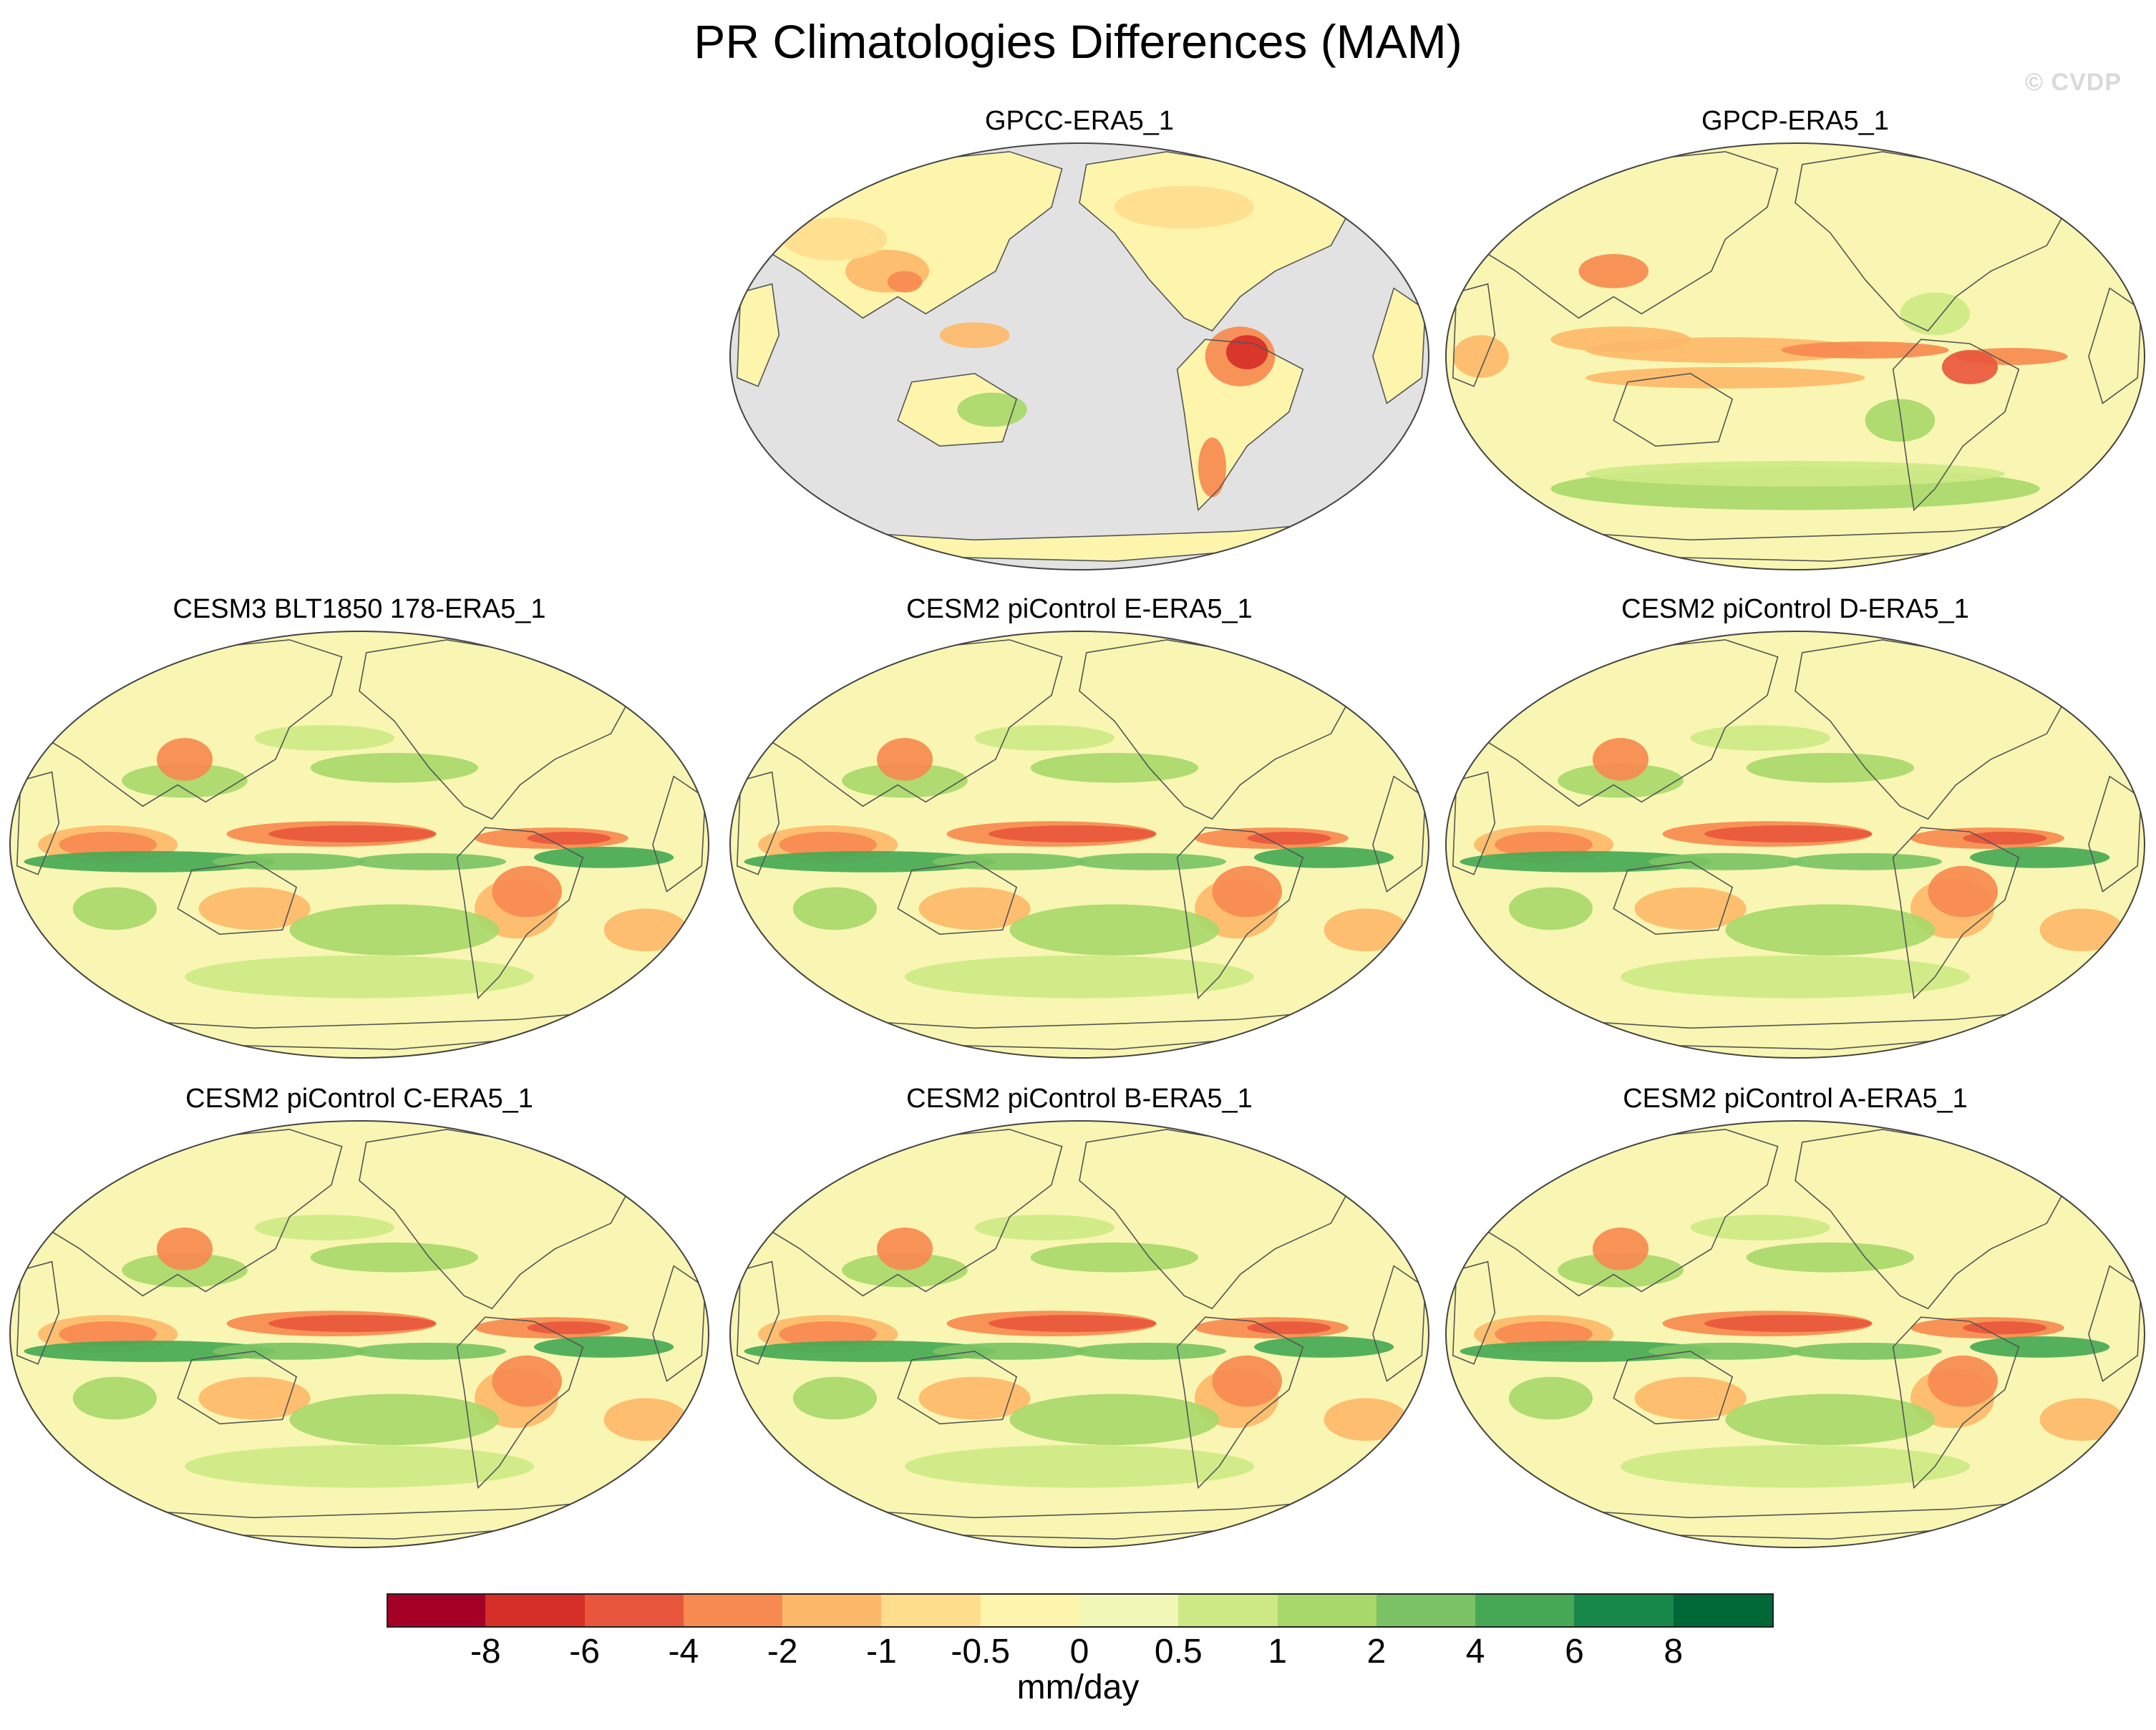  What do you see at coordinates (1178, 1652) in the screenshot?
I see `colorbar-tick-label: 0.5` at bounding box center [1178, 1652].